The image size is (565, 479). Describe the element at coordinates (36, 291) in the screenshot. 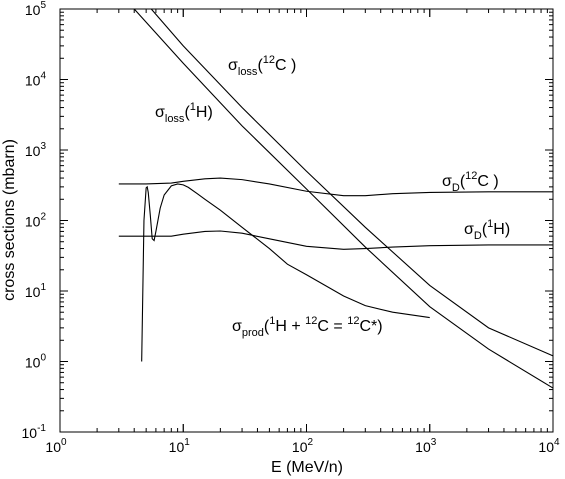

I see `y-tick-label: 10¹` at that location.